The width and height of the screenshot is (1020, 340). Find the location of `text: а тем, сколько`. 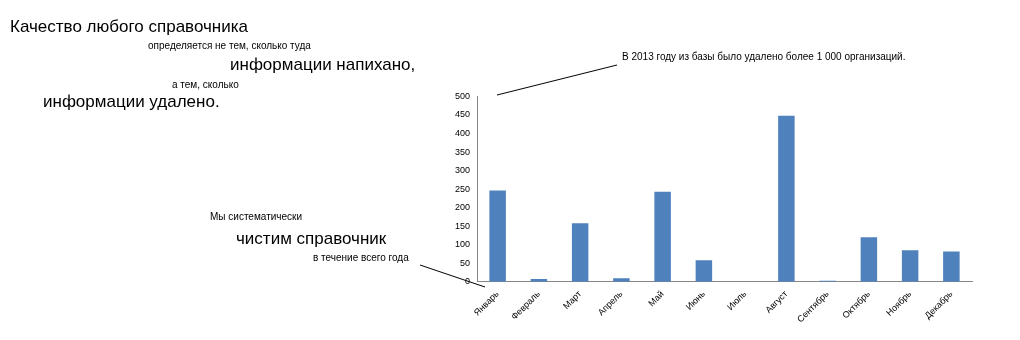

text: а тем, сколько is located at coordinates (205, 84).